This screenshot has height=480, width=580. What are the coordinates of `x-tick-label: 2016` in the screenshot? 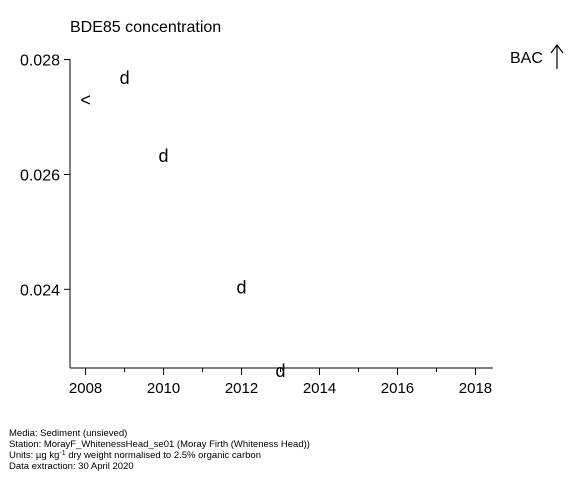 It's located at (397, 388).